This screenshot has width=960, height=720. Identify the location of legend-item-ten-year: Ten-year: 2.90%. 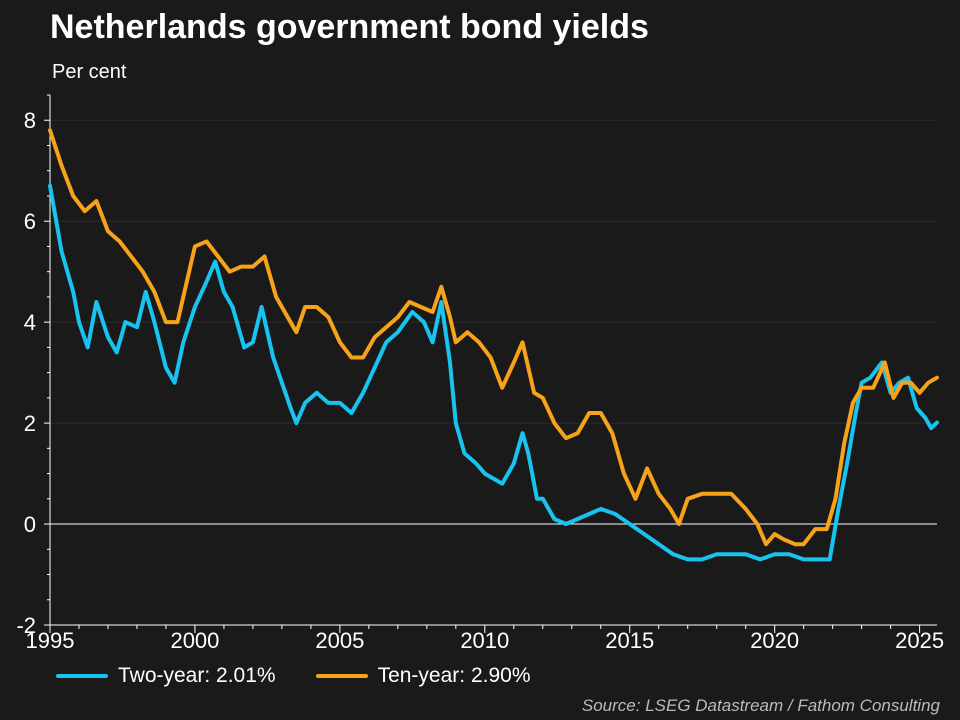
(423, 676).